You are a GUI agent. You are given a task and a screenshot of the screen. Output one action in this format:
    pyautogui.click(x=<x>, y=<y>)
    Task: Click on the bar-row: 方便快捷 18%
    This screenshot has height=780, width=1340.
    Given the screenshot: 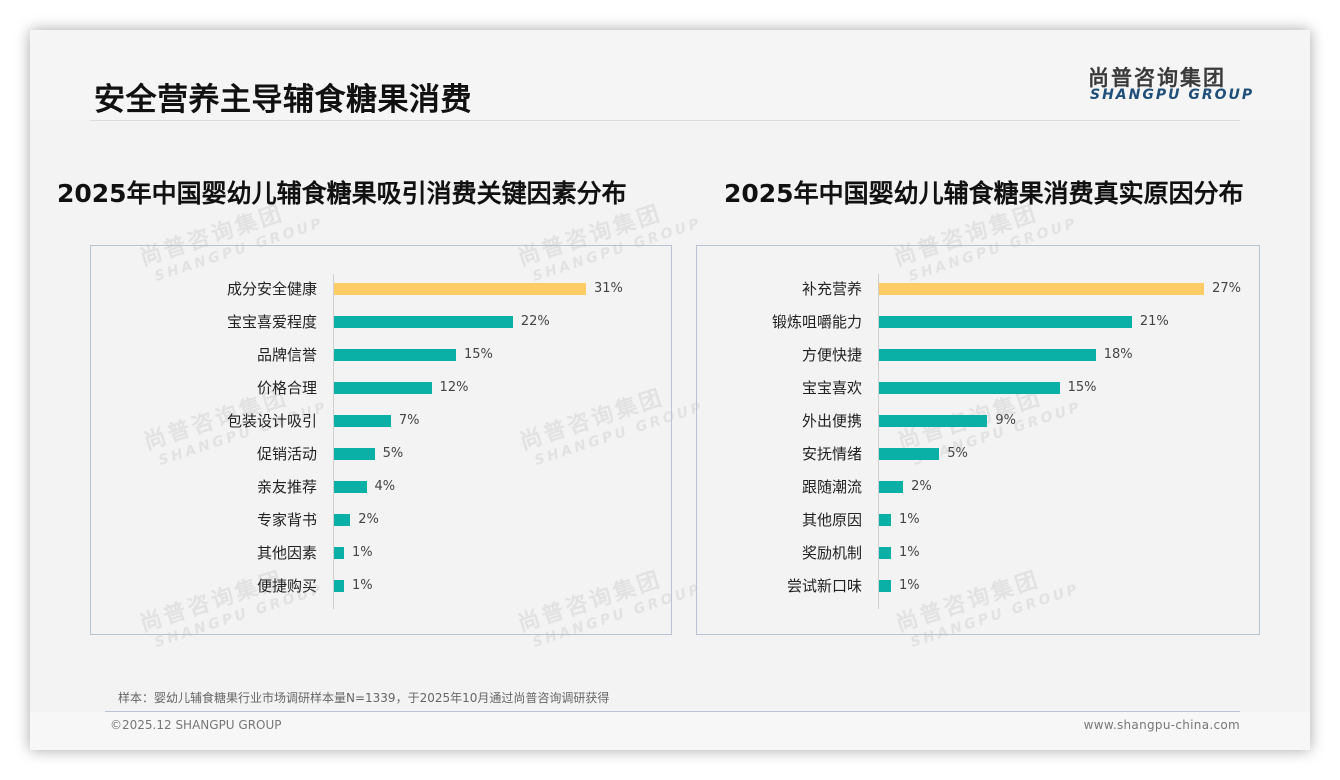 What is the action you would take?
    pyautogui.click(x=978, y=355)
    